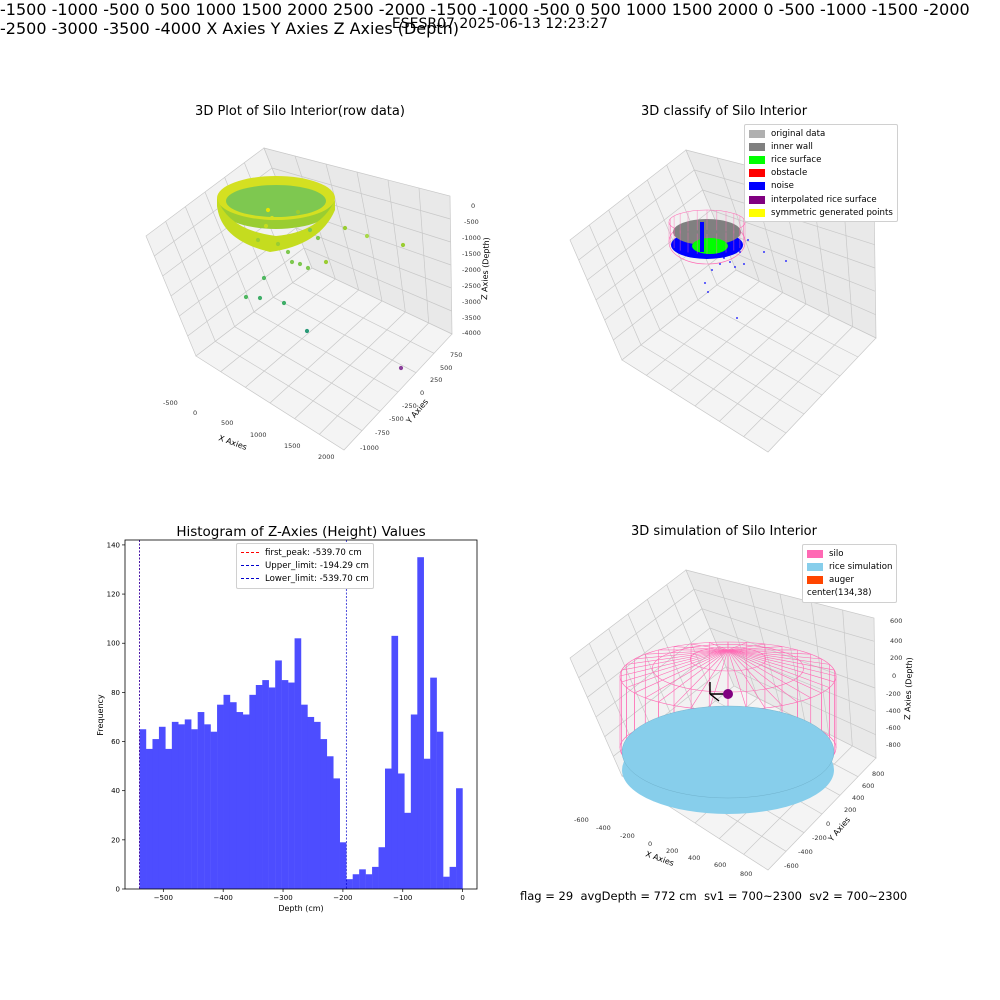  I want to click on p2-xtick: 2000, so click(307, 9).